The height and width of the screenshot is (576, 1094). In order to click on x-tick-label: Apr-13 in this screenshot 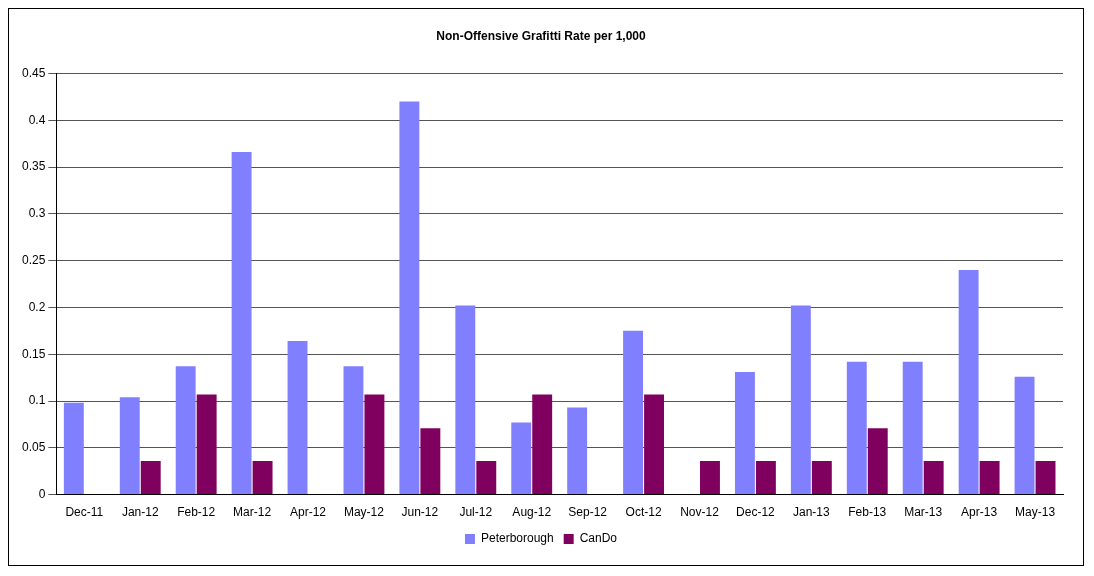, I will do `click(979, 512)`.